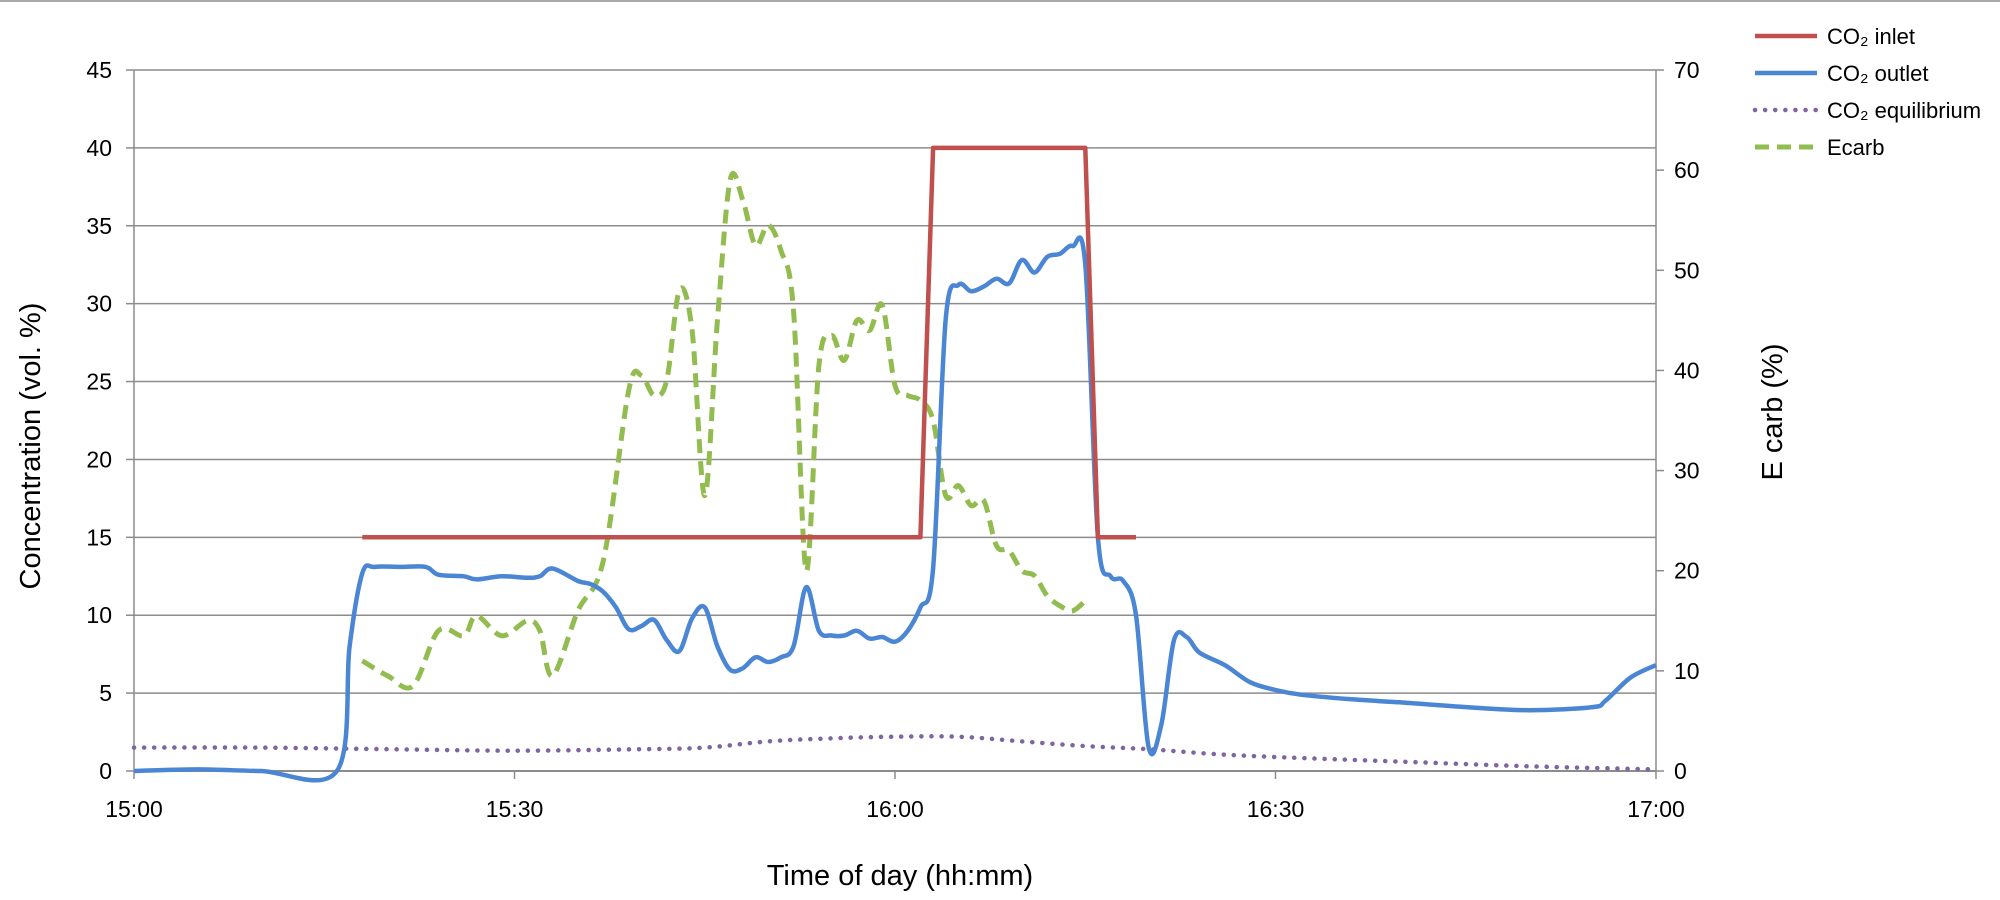 This screenshot has height=900, width=2000. What do you see at coordinates (1687, 571) in the screenshot?
I see `y-right-tick-label: 20` at bounding box center [1687, 571].